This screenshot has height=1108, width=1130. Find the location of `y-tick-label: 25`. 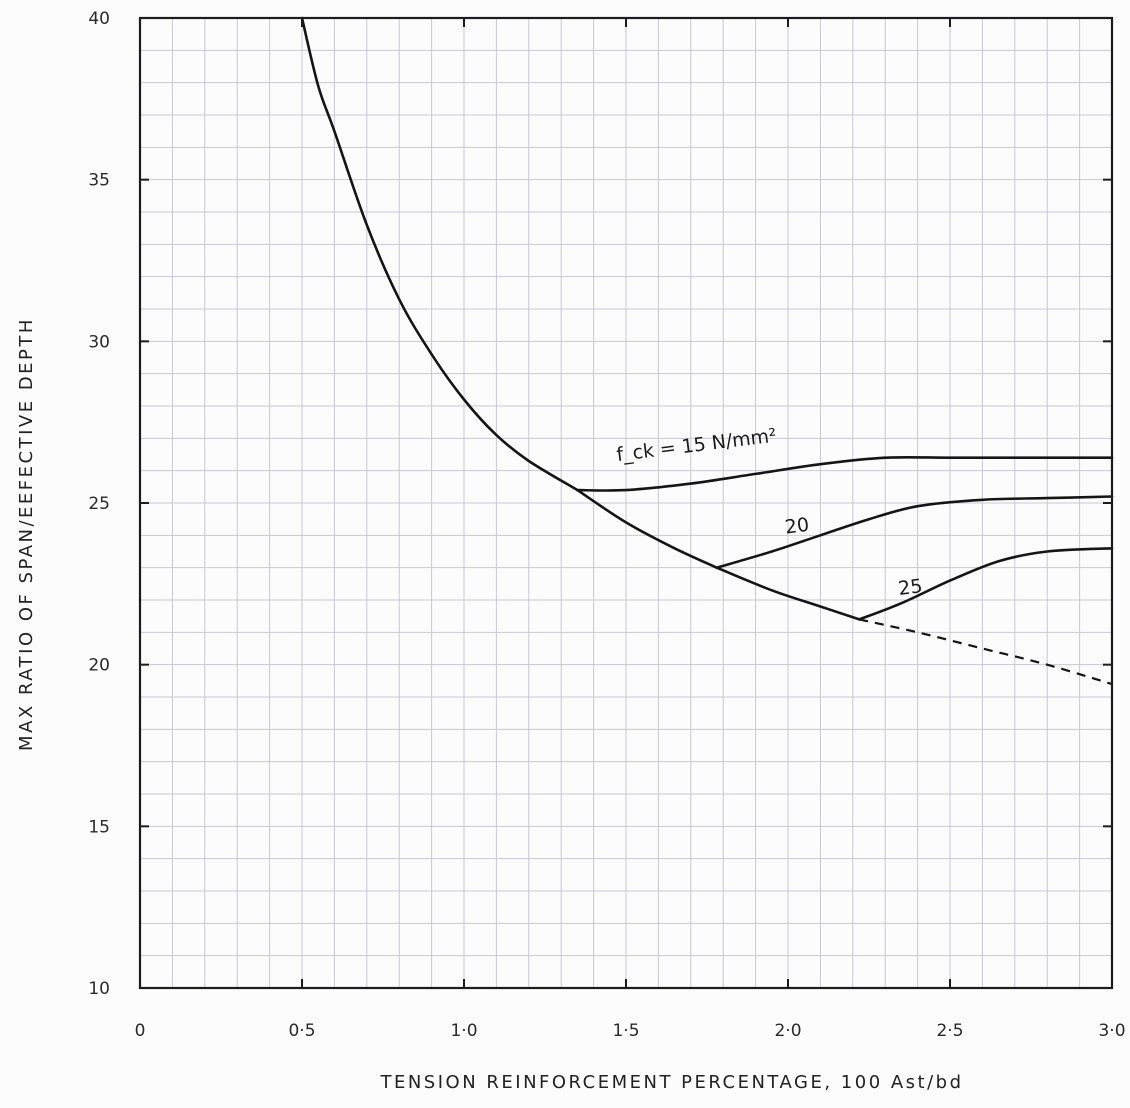

y-tick-label: 25 is located at coordinates (99, 504).